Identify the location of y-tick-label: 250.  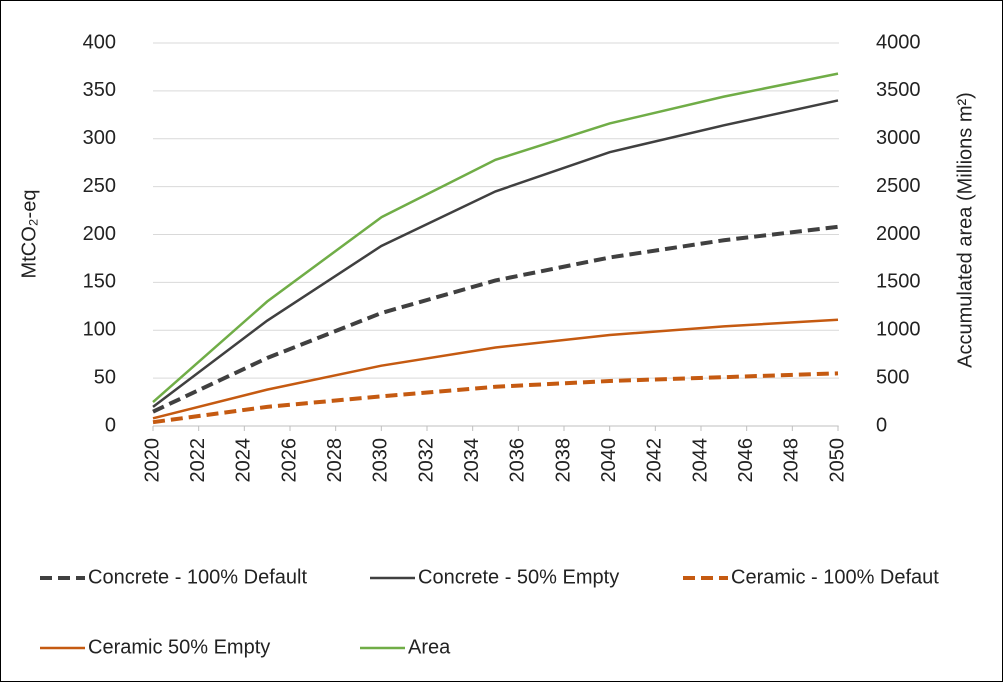
(99, 186).